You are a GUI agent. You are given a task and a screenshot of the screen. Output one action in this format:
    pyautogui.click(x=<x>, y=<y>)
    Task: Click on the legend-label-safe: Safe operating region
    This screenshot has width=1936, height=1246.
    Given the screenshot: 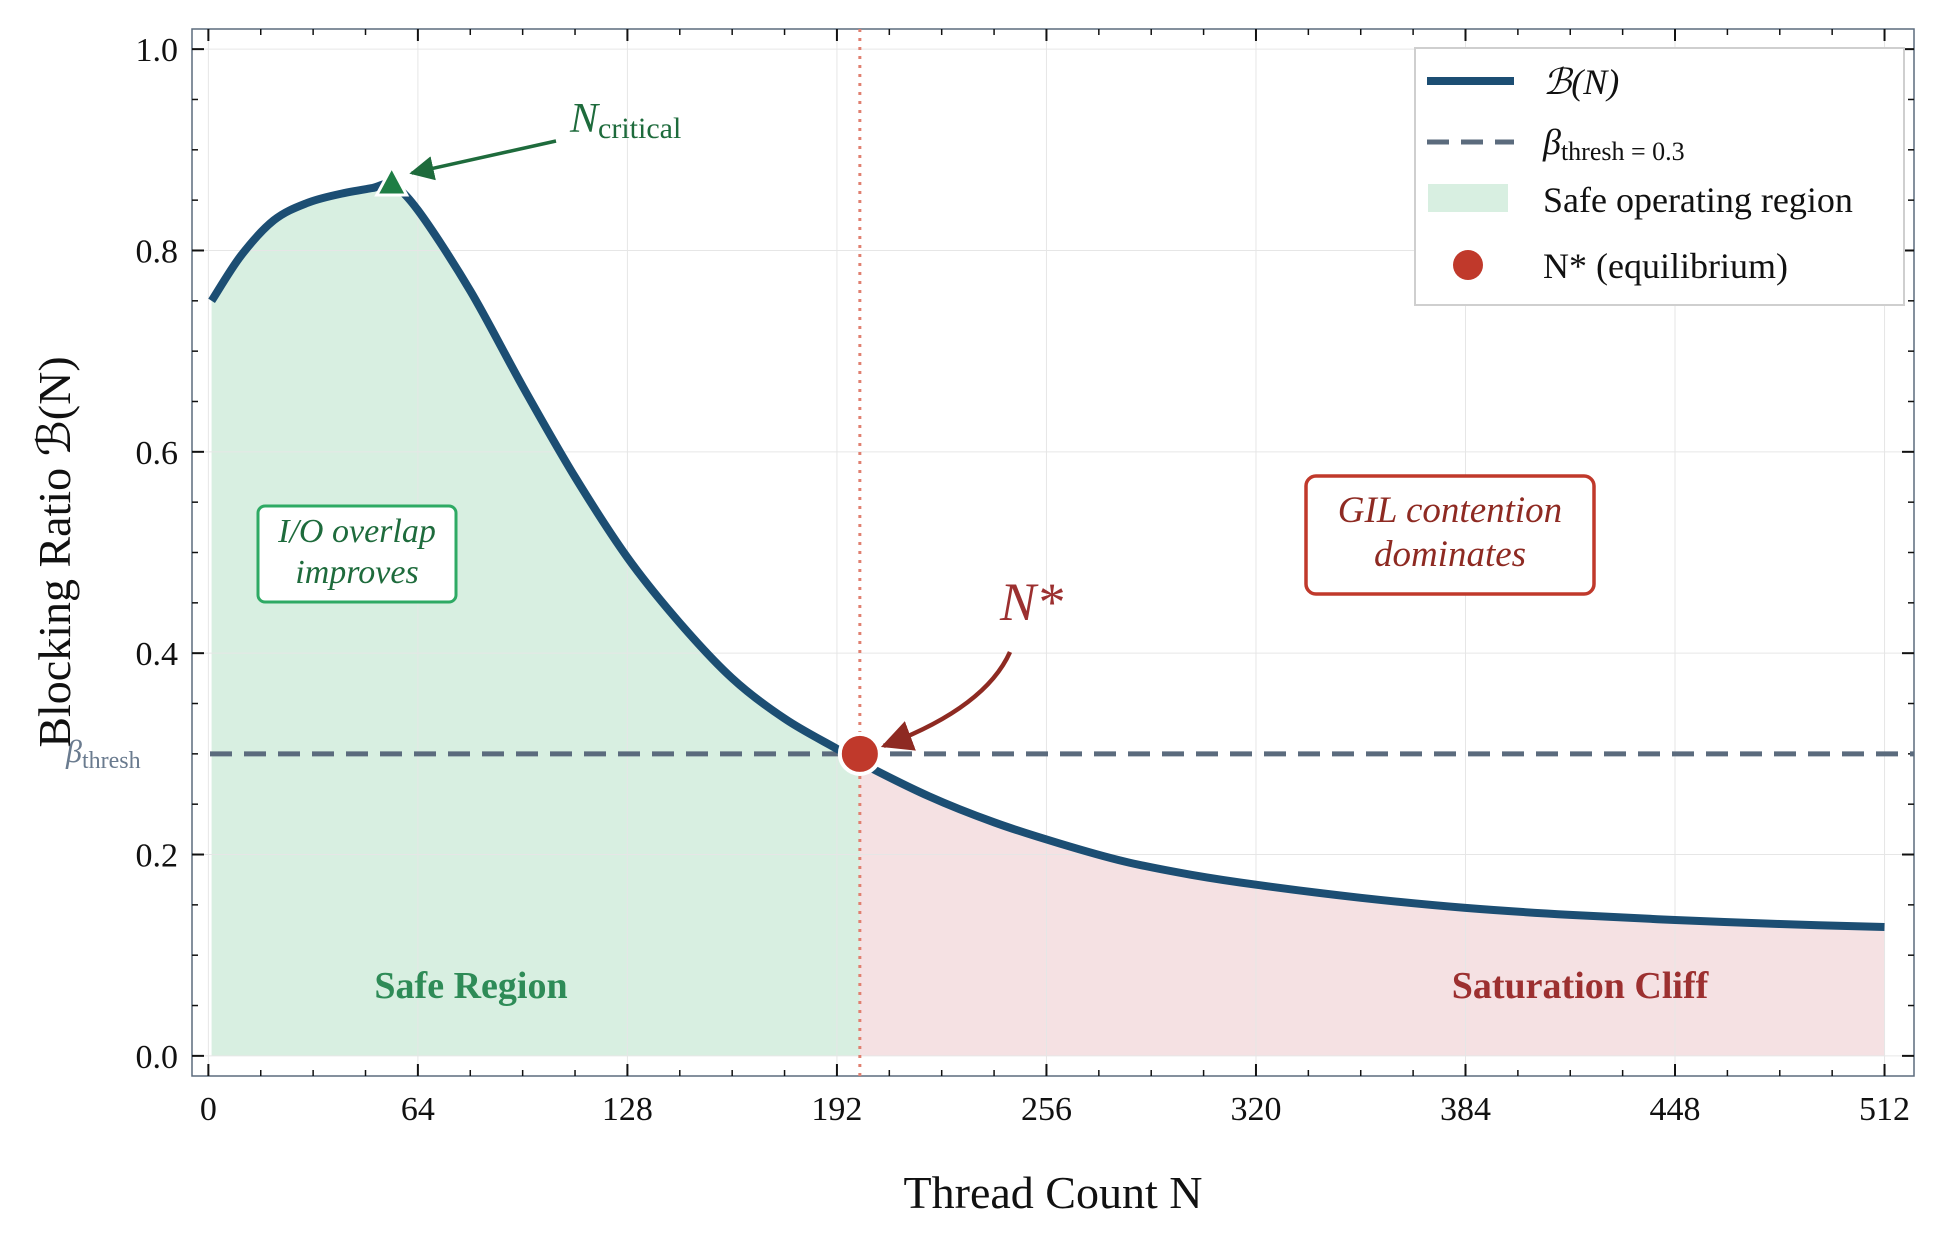 What is the action you would take?
    pyautogui.click(x=1698, y=200)
    